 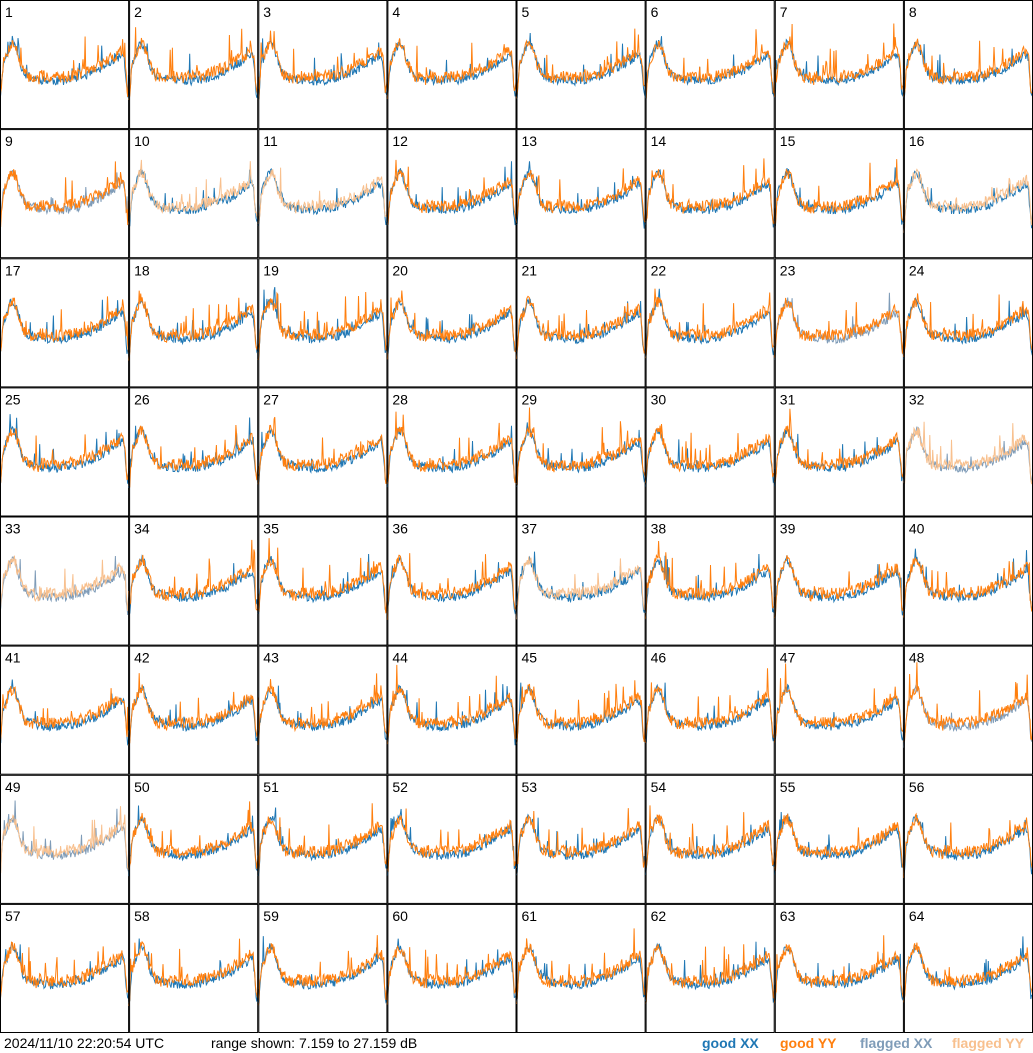 I want to click on panel-15: 15, so click(x=839, y=194).